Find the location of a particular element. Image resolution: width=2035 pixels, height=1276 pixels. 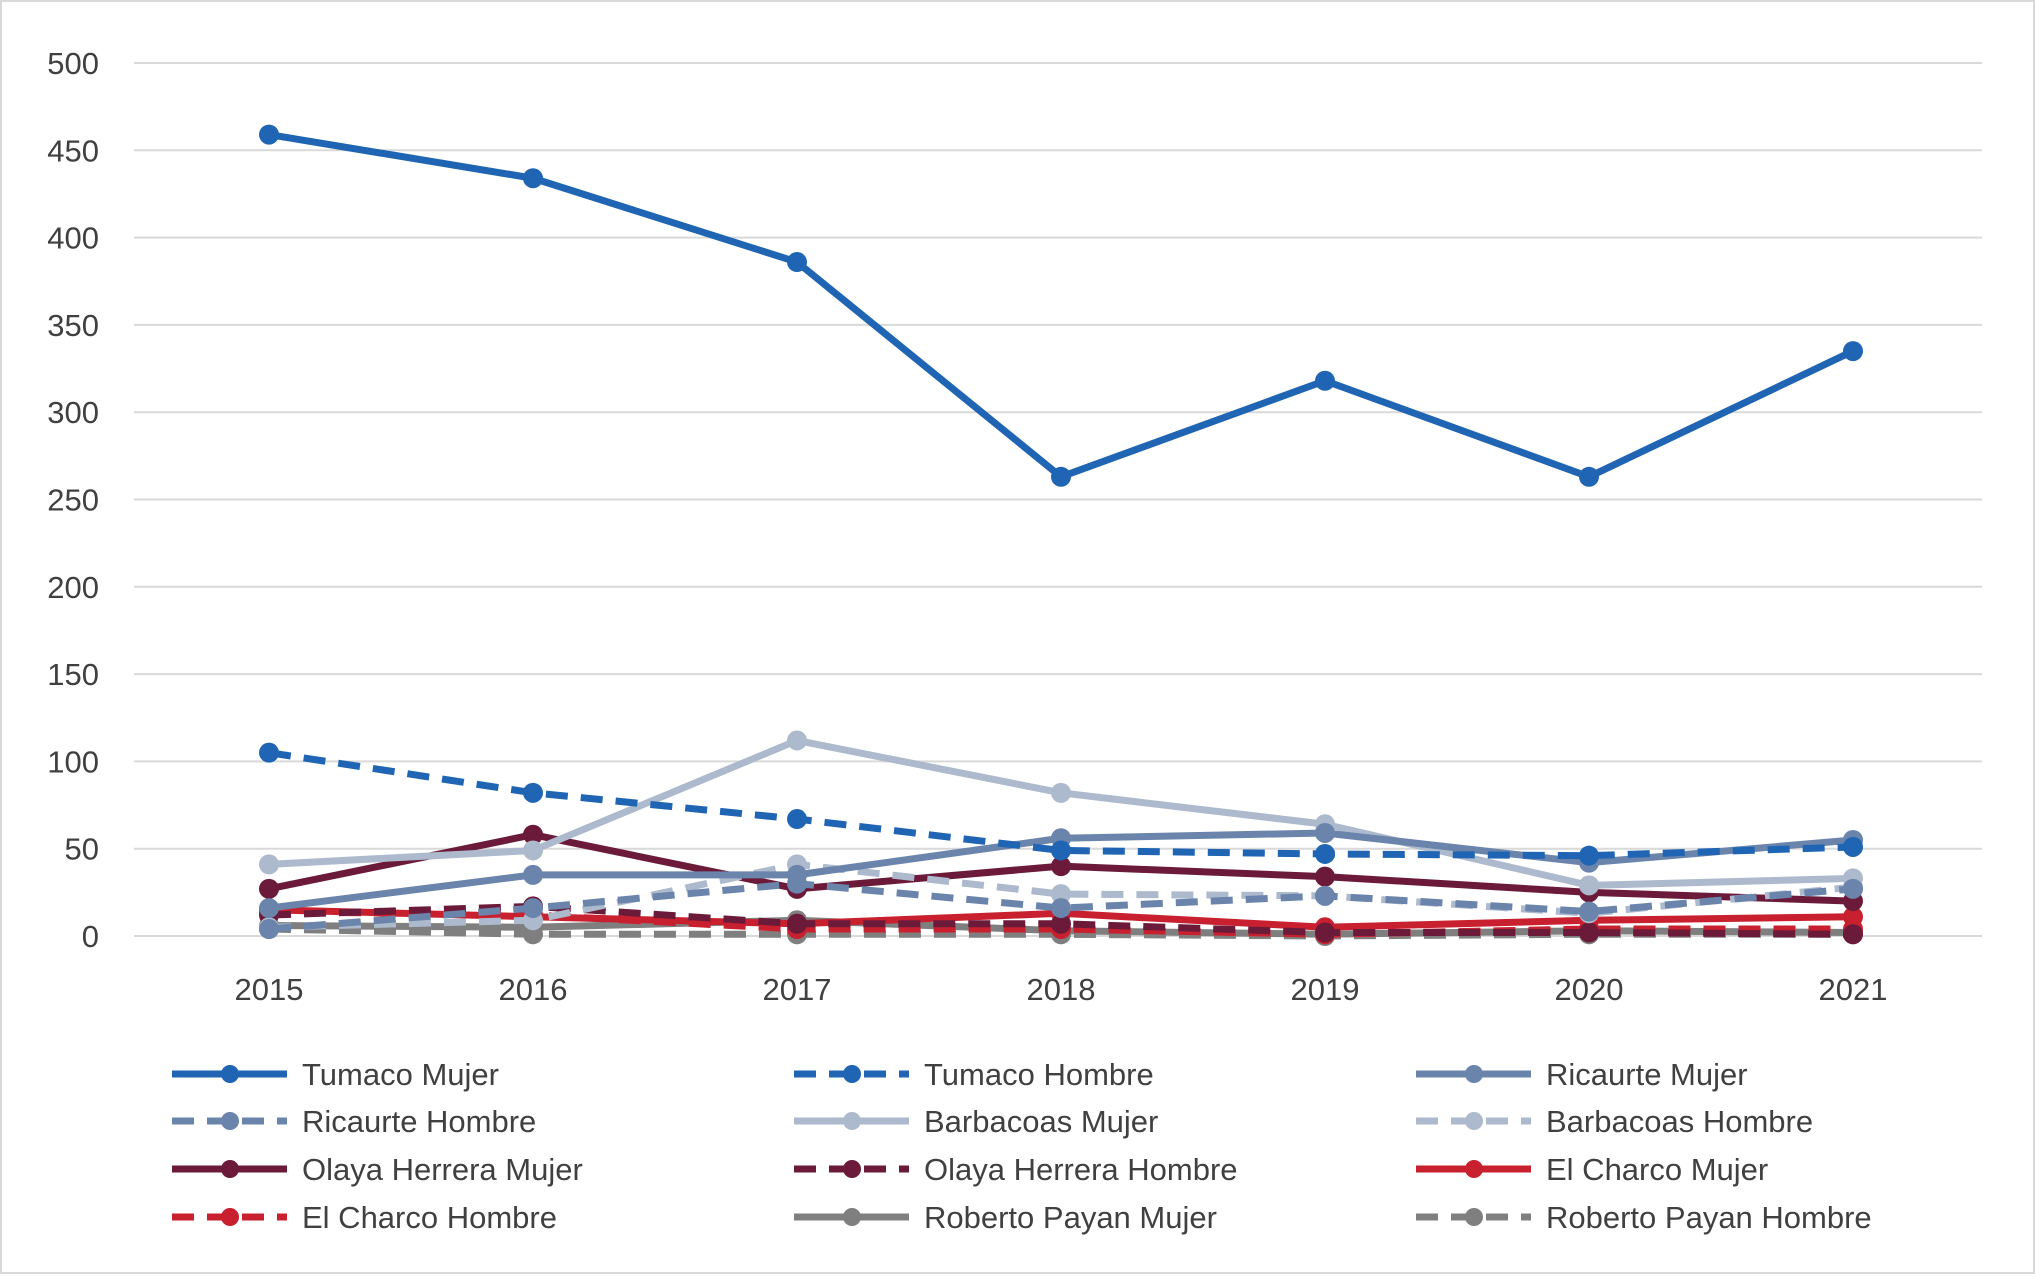

legend-item-el-charco-hombre: El Charco Hombre is located at coordinates (364, 1217).